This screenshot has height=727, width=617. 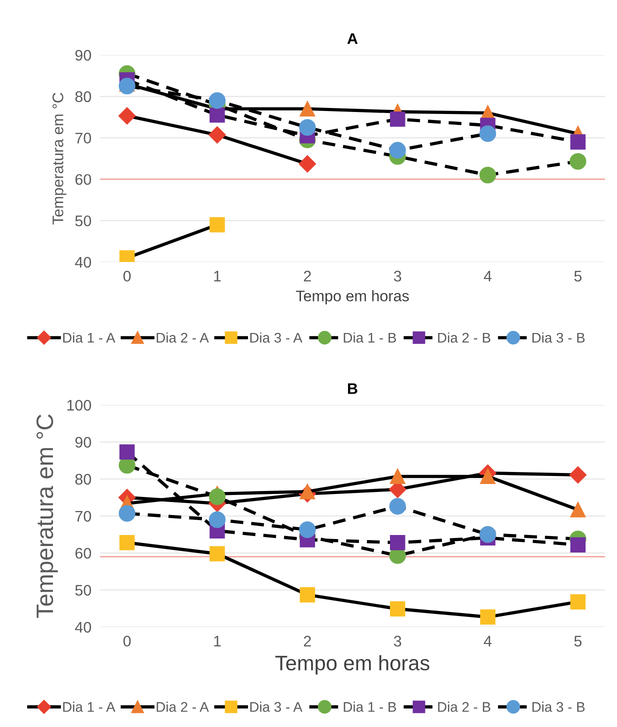 What do you see at coordinates (352, 38) in the screenshot?
I see `chart-title: A` at bounding box center [352, 38].